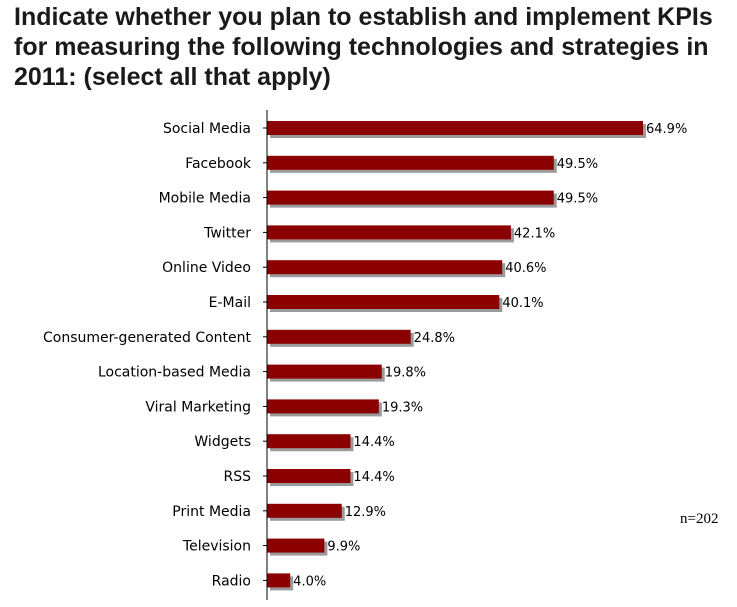  What do you see at coordinates (343, 547) in the screenshot?
I see `value-label: 9.9%` at bounding box center [343, 547].